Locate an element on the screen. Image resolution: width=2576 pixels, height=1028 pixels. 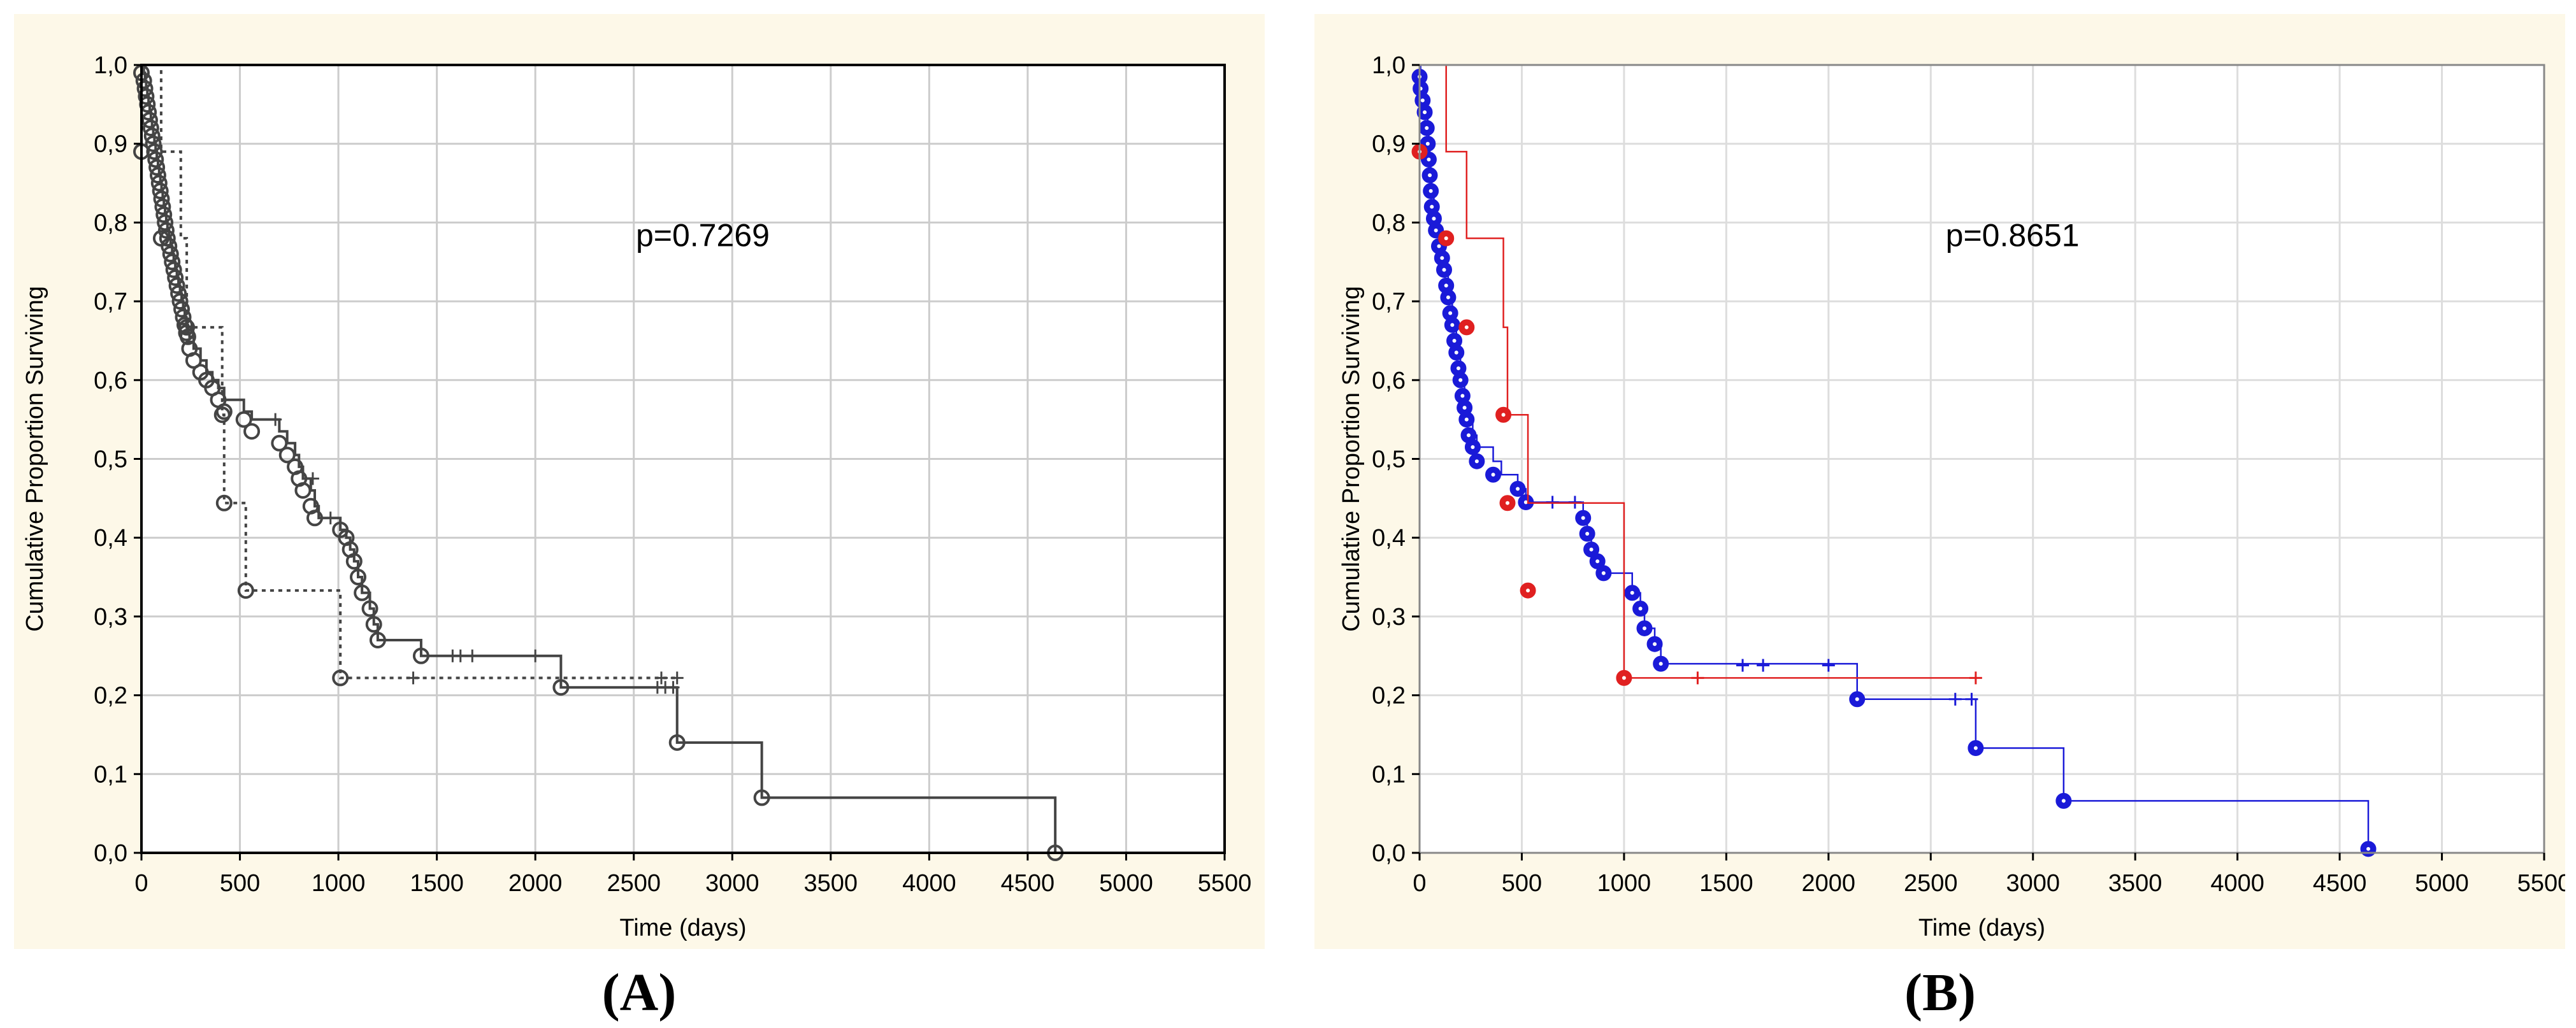
y-tick-label: 0,6 is located at coordinates (1389, 381).